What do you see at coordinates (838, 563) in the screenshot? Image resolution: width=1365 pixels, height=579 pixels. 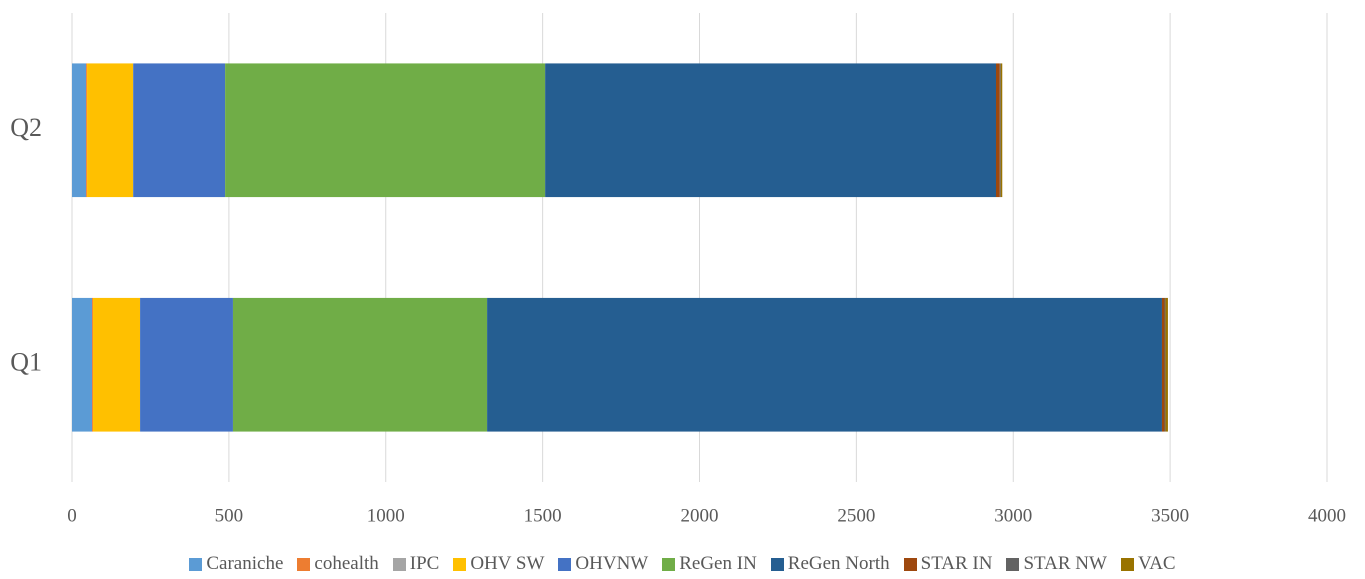 I see `legend-label: ReGen North` at bounding box center [838, 563].